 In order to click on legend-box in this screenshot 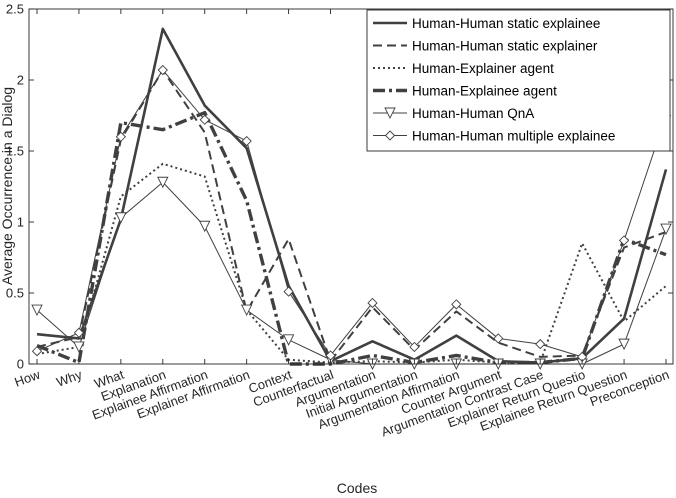, I will do `click(518, 80)`.